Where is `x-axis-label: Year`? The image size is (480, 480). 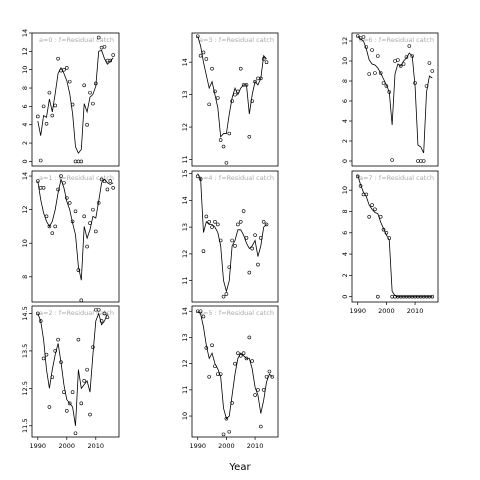
x-axis-label: Year is located at coordinates (239, 467).